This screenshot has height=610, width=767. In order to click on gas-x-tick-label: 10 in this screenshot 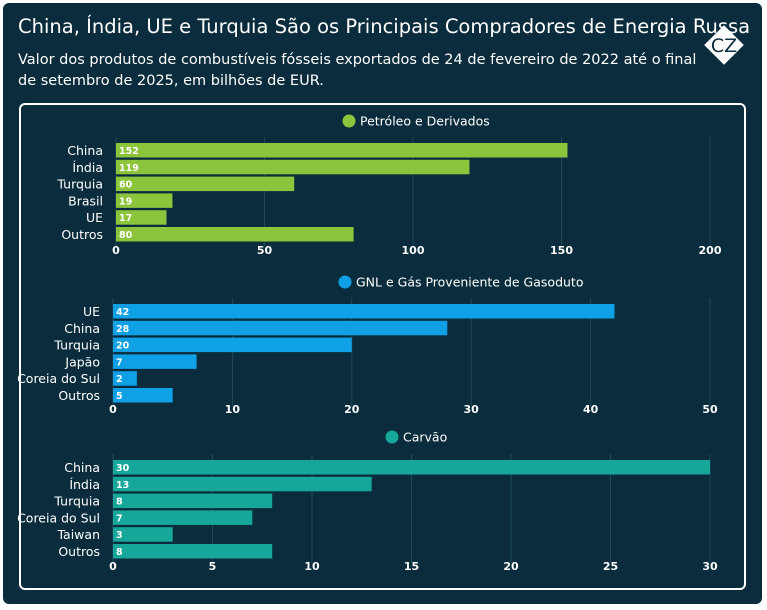, I will do `click(233, 409)`.